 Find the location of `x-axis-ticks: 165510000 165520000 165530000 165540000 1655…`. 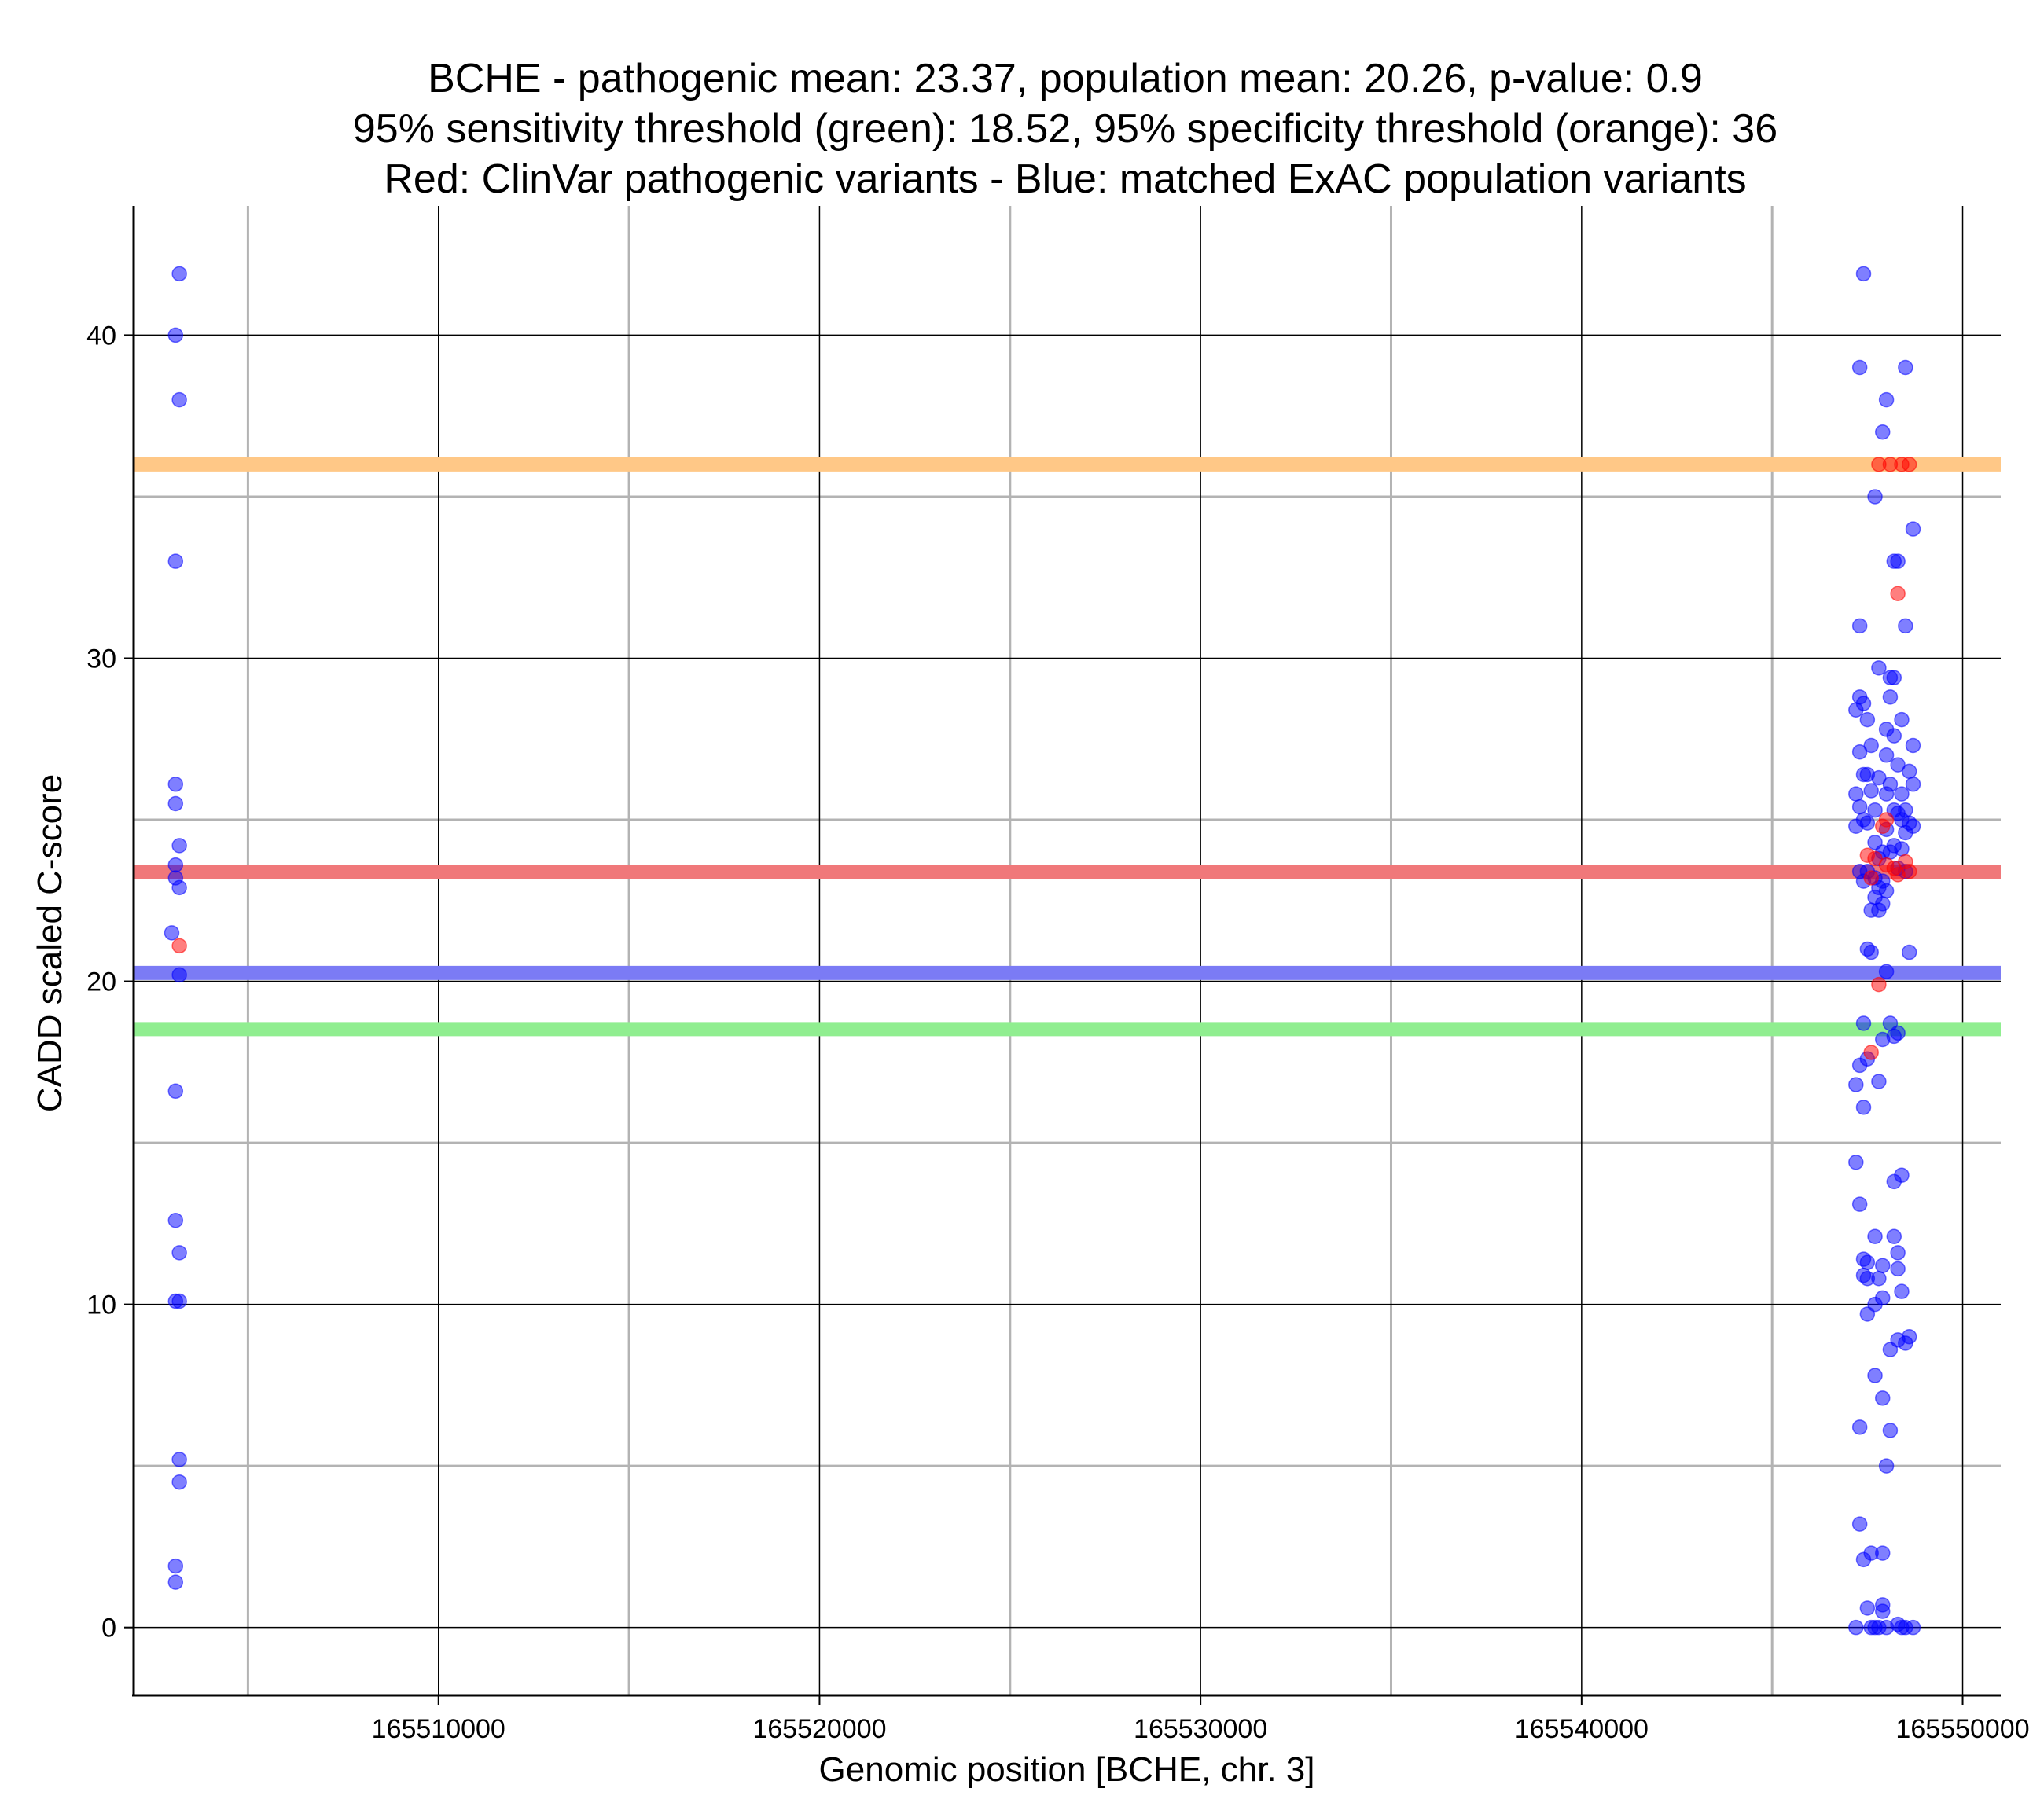

x-axis-ticks: 165510000 165520000 165530000 165540000 1655… is located at coordinates (1201, 1719).